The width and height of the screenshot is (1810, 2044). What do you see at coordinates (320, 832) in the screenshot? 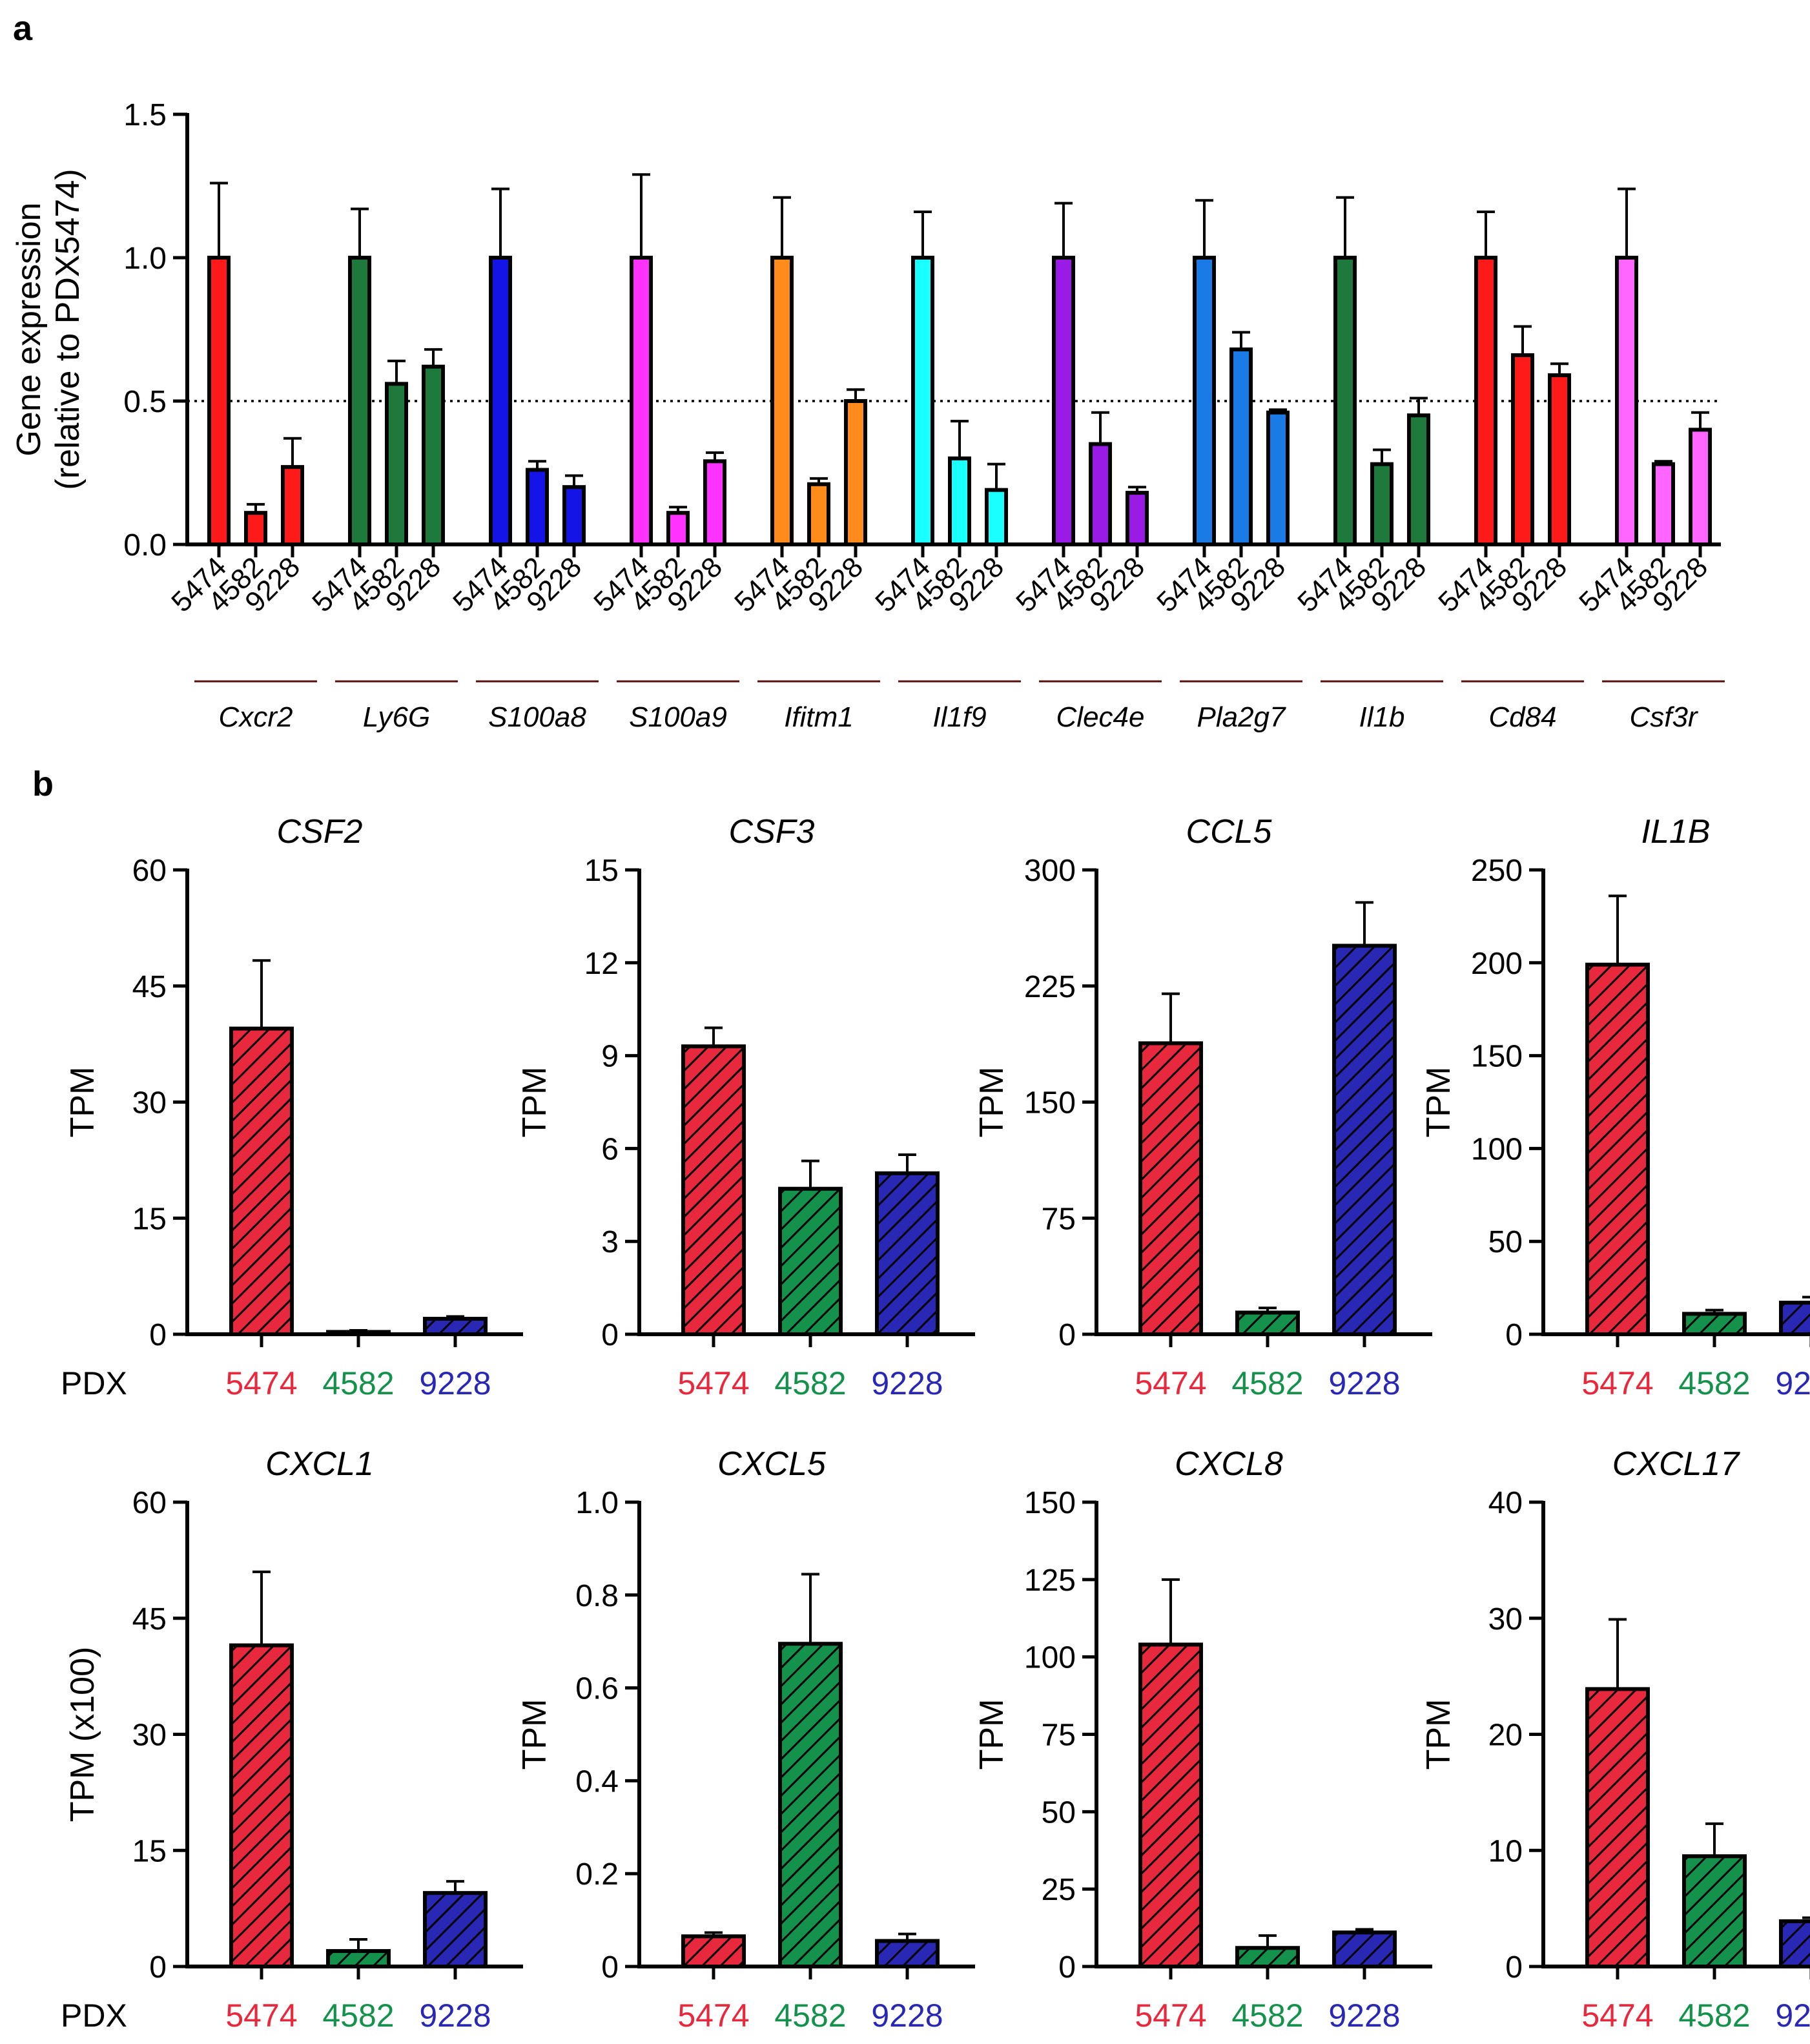
I see `chart-title: CSF2` at bounding box center [320, 832].